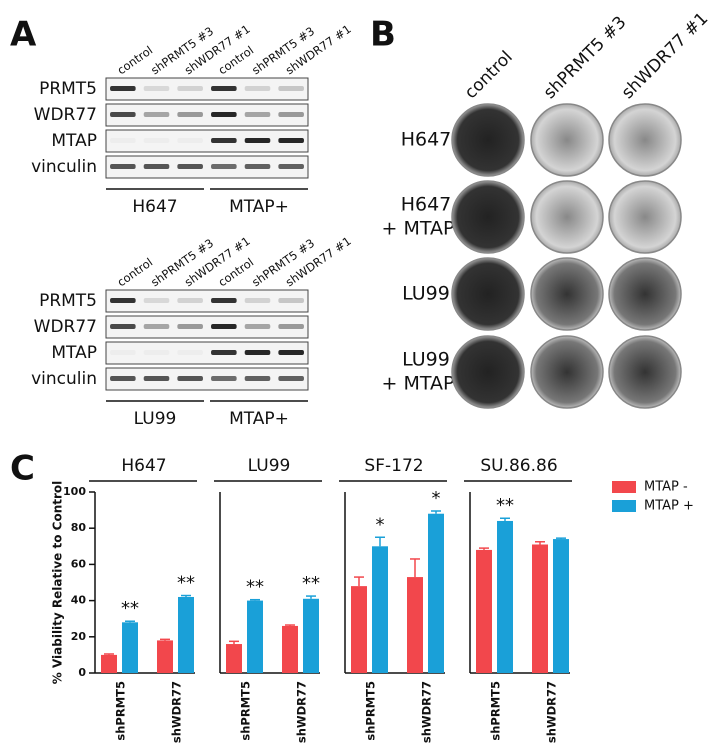 The image size is (713, 744). I want to click on group-title: SU.86.86, so click(518, 466).